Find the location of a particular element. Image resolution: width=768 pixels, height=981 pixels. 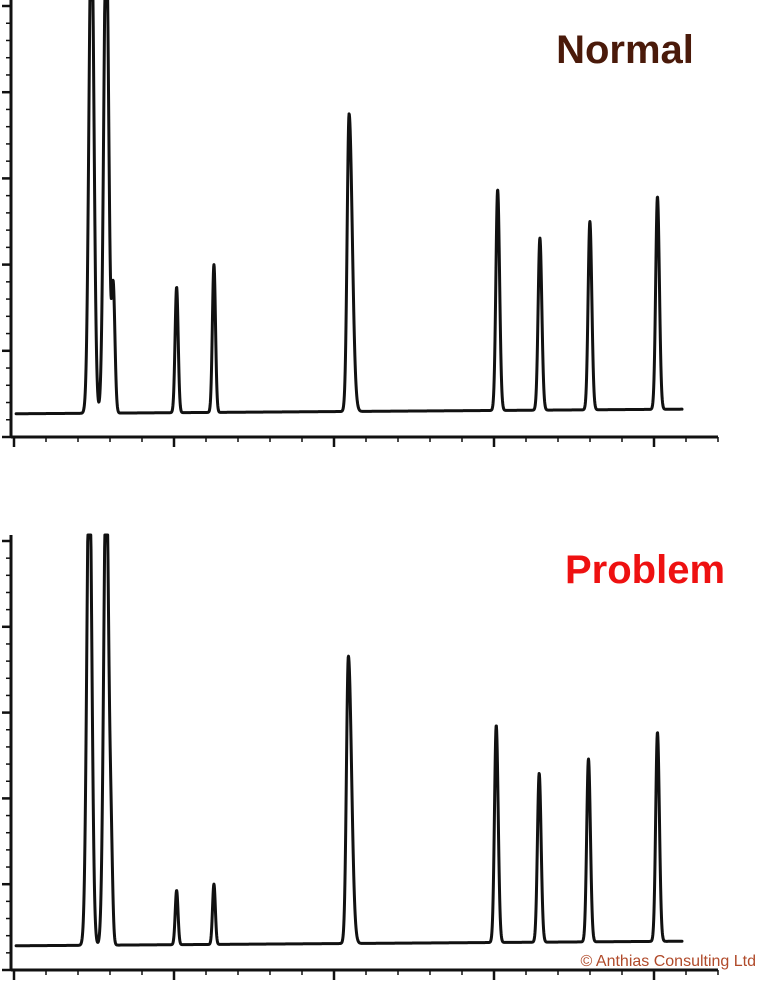

copyright-notice: © Anthias Consulting Ltd is located at coordinates (668, 961).